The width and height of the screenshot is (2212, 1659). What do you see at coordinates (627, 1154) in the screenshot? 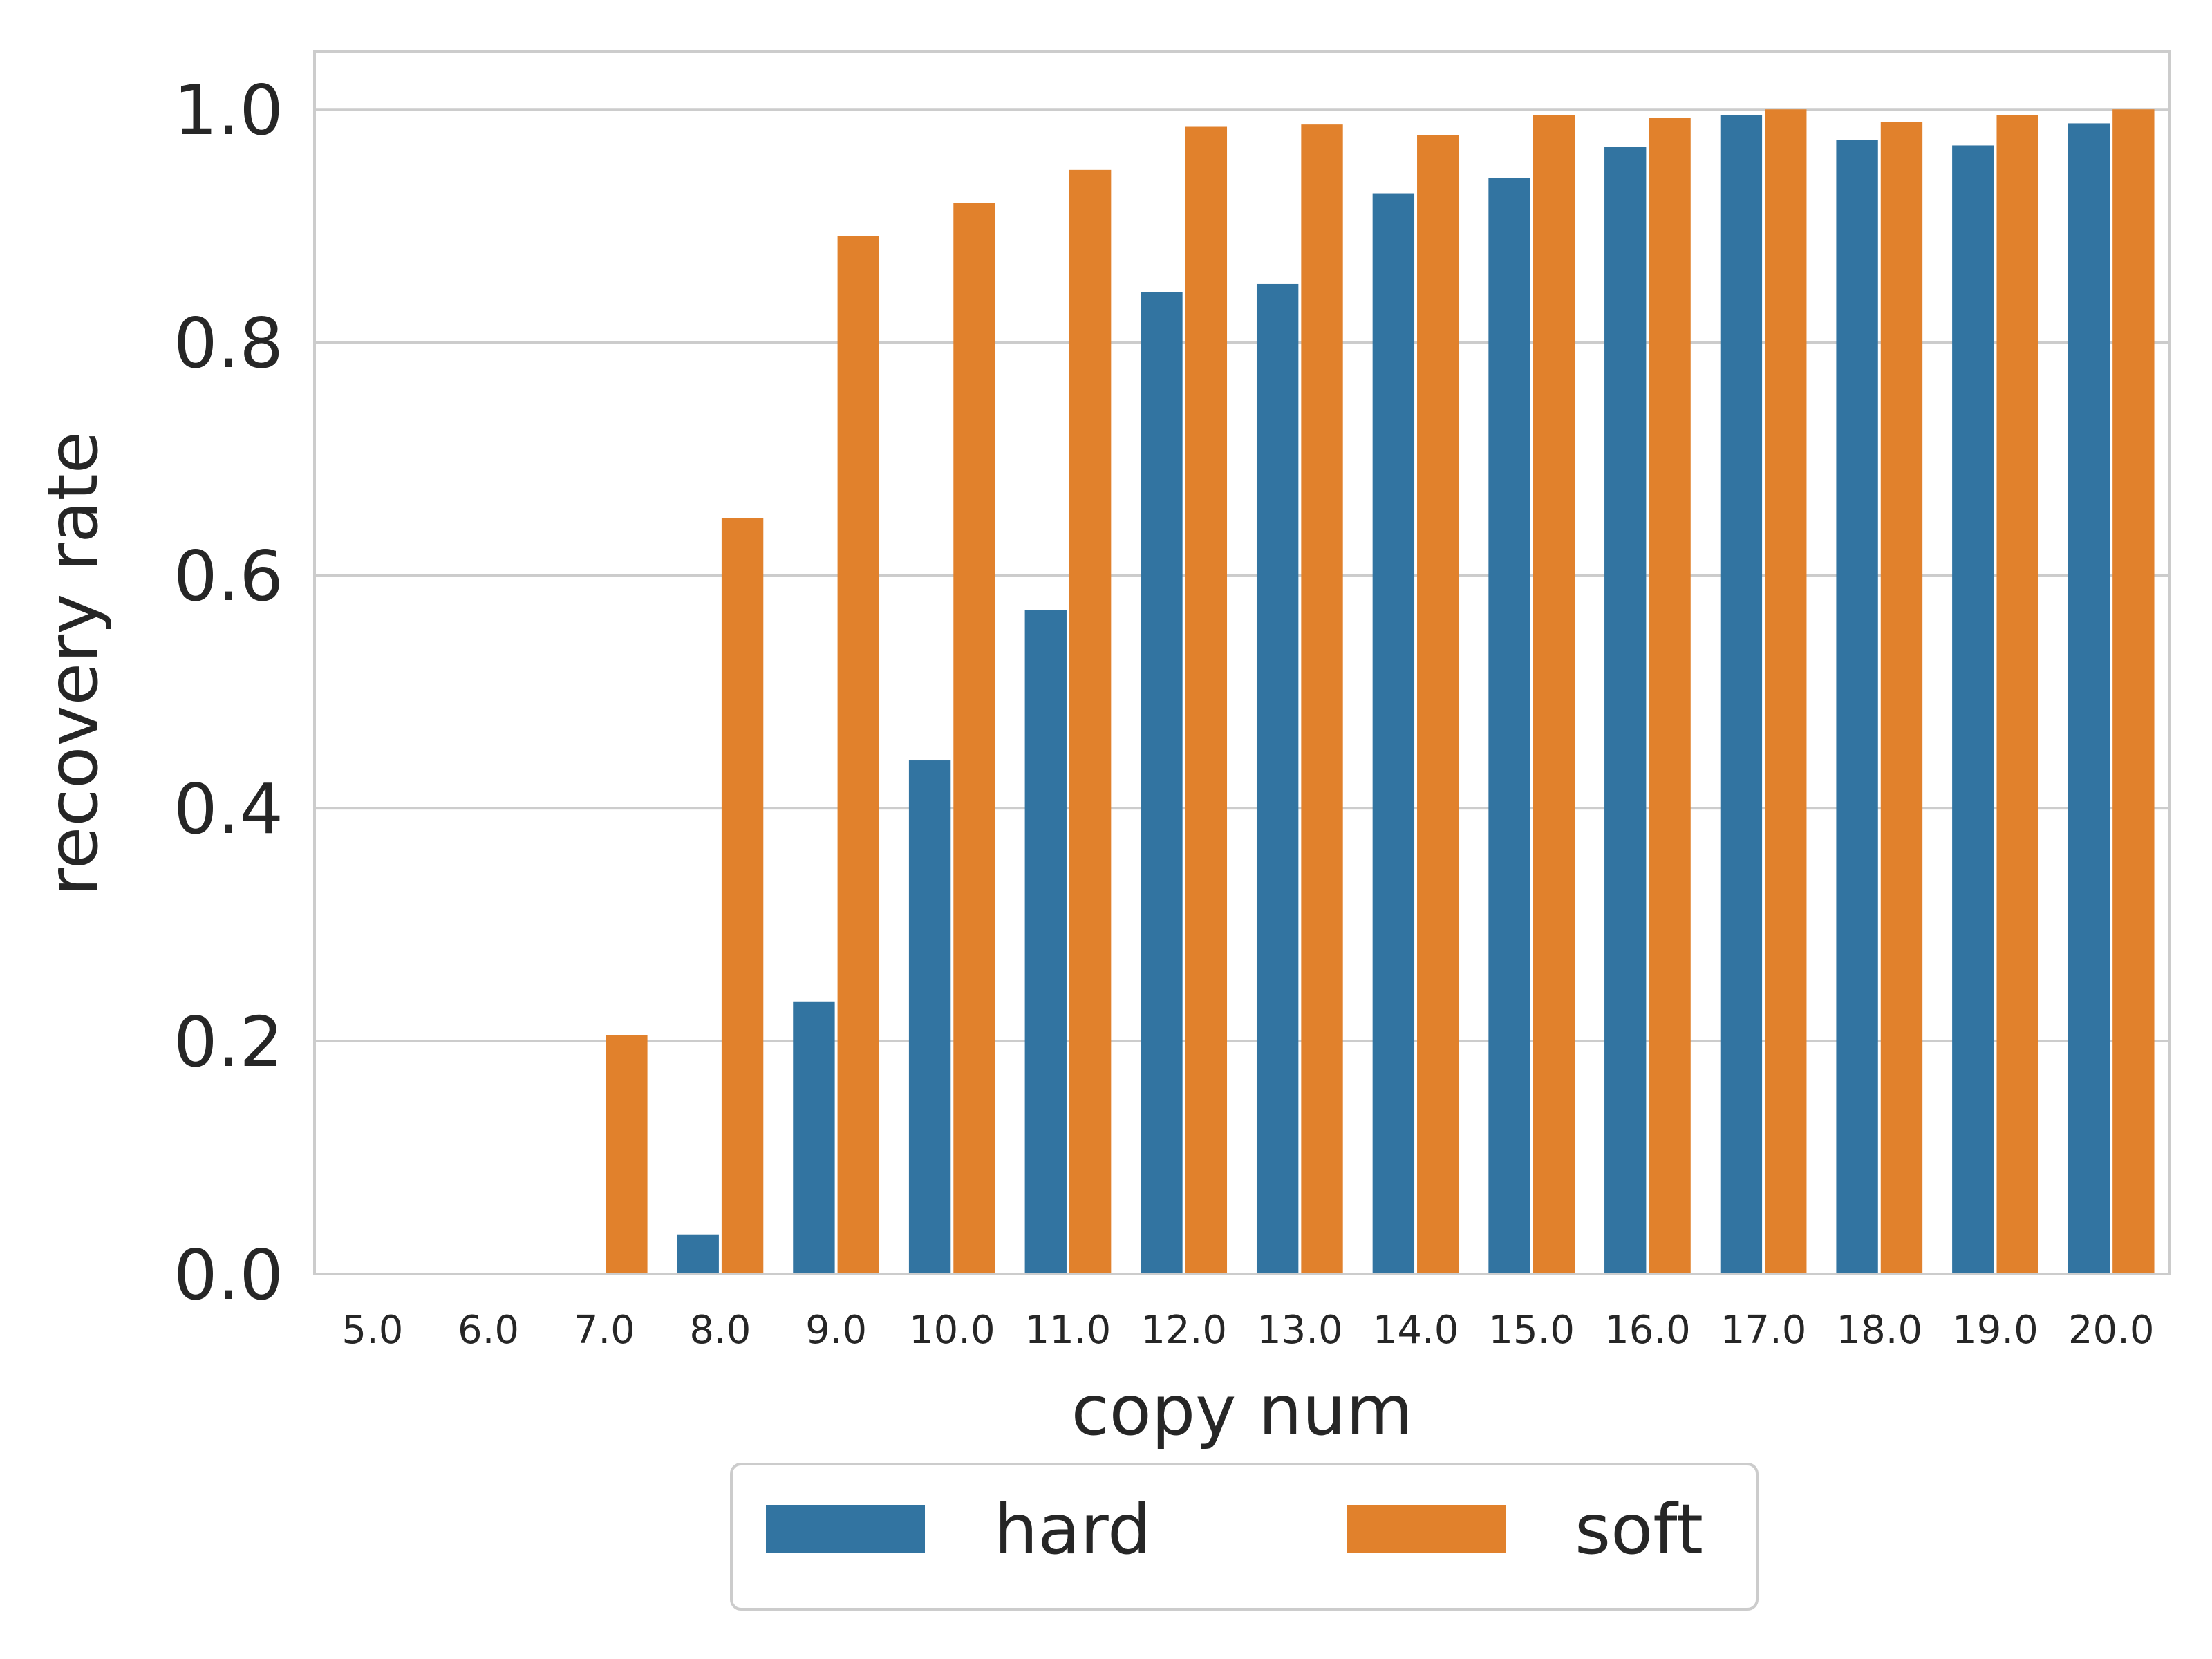
I see `bar-soft-7.0` at bounding box center [627, 1154].